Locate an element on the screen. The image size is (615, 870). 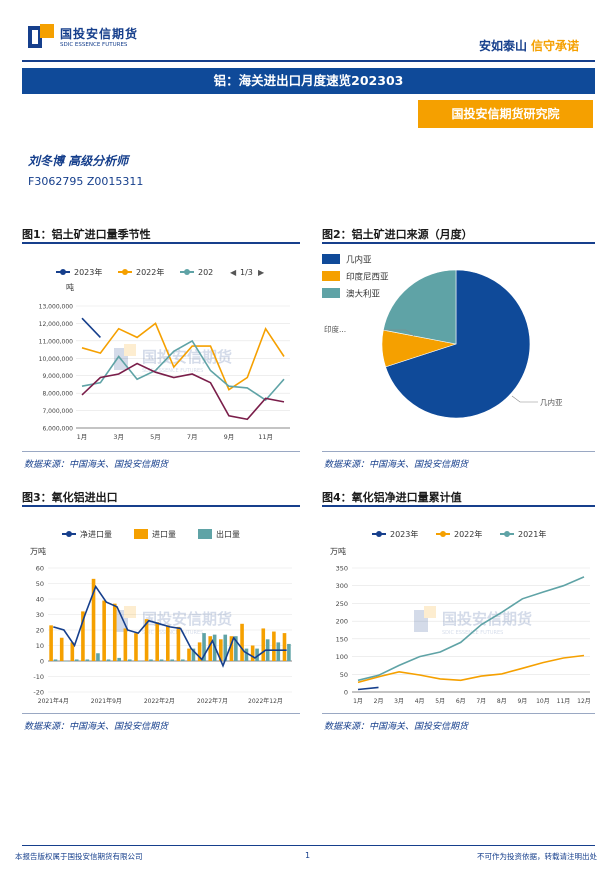
logo-mark-icon is located at coordinates (41, 36).